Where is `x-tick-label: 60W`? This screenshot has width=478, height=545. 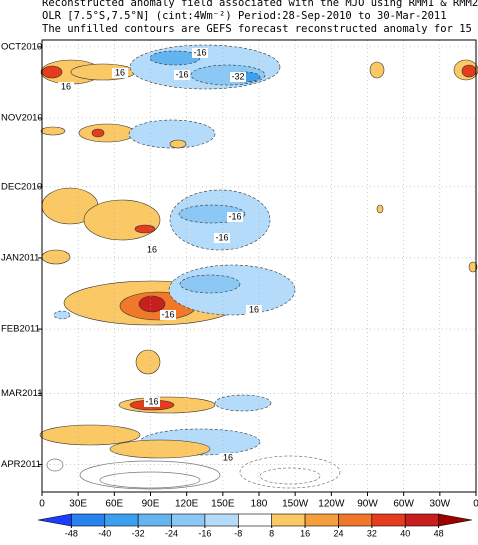
x-tick-label: 60W is located at coordinates (403, 504).